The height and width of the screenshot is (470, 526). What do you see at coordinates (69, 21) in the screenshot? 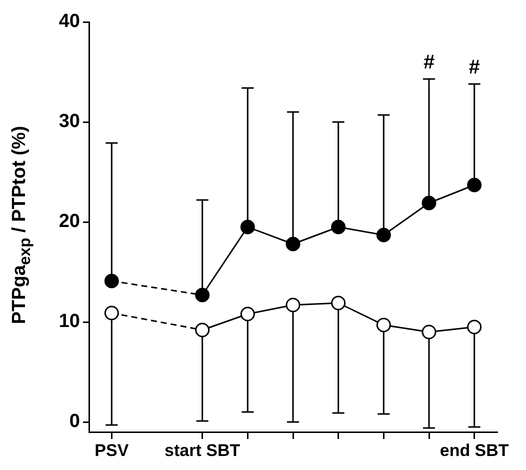
I see `y-tick-label: 40` at bounding box center [69, 21].